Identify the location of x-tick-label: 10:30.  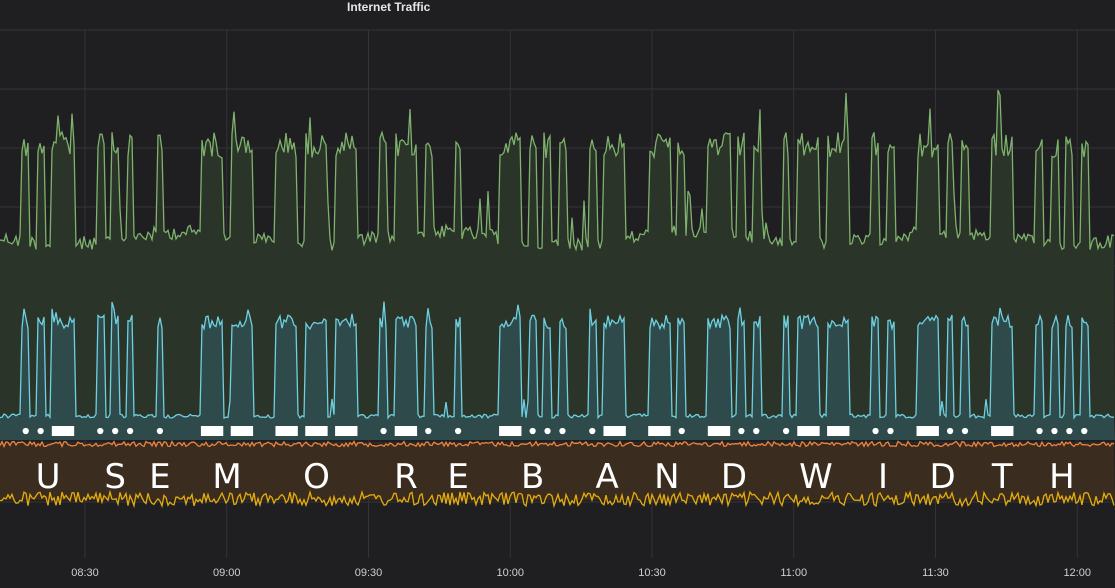
(652, 573).